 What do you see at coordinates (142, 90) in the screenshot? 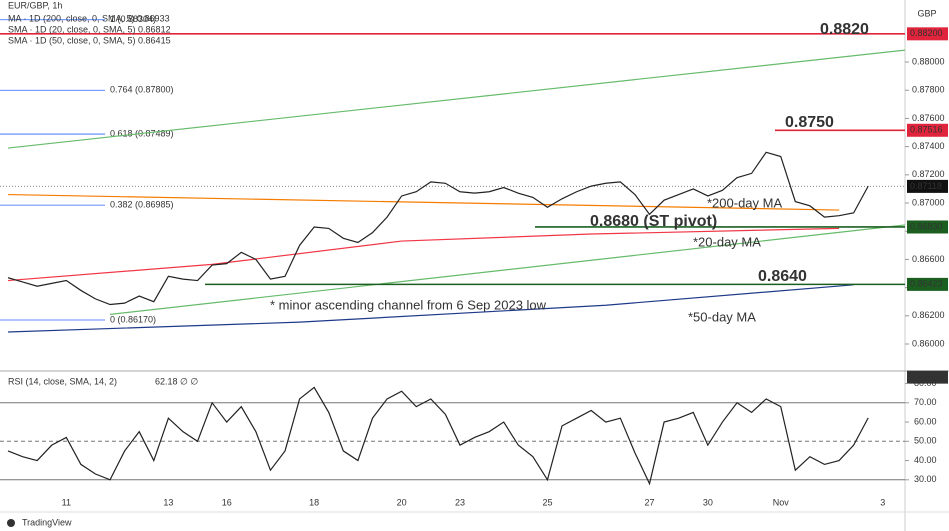
I see `fib-label: 0.764 (0.87800)` at bounding box center [142, 90].